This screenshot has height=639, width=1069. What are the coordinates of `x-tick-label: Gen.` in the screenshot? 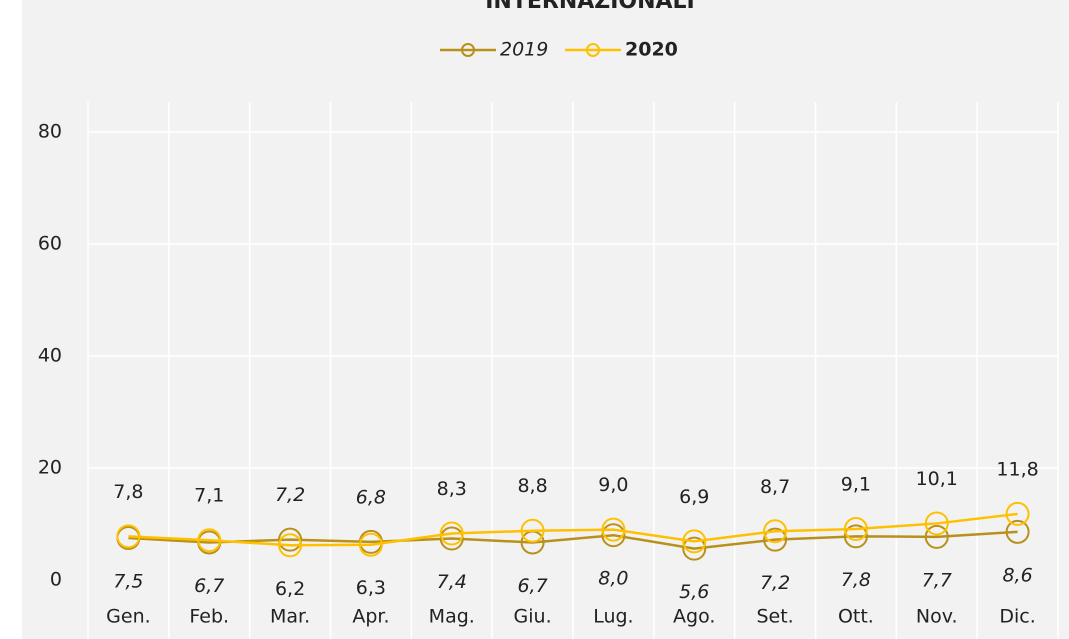 It's located at (128, 617).